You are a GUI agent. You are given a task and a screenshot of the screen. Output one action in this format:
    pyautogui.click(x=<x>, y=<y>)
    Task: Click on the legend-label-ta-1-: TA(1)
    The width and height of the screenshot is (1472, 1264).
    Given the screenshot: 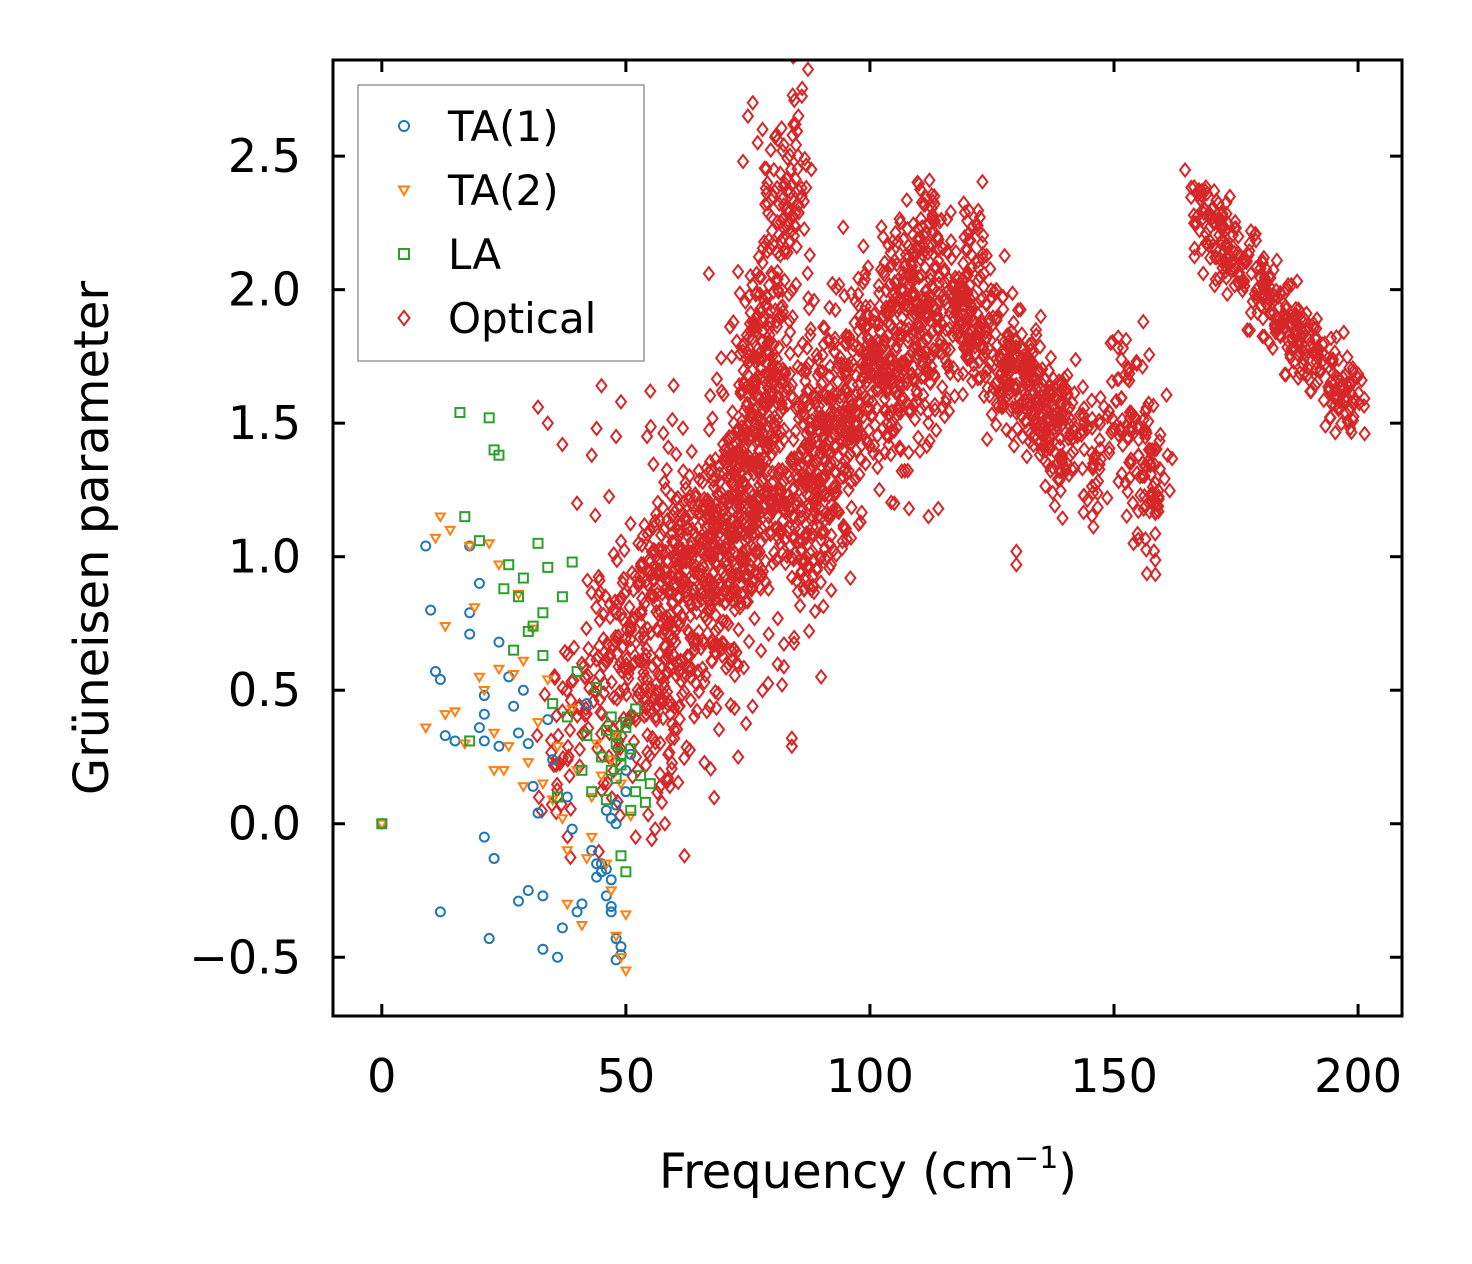 What is the action you would take?
    pyautogui.click(x=503, y=126)
    